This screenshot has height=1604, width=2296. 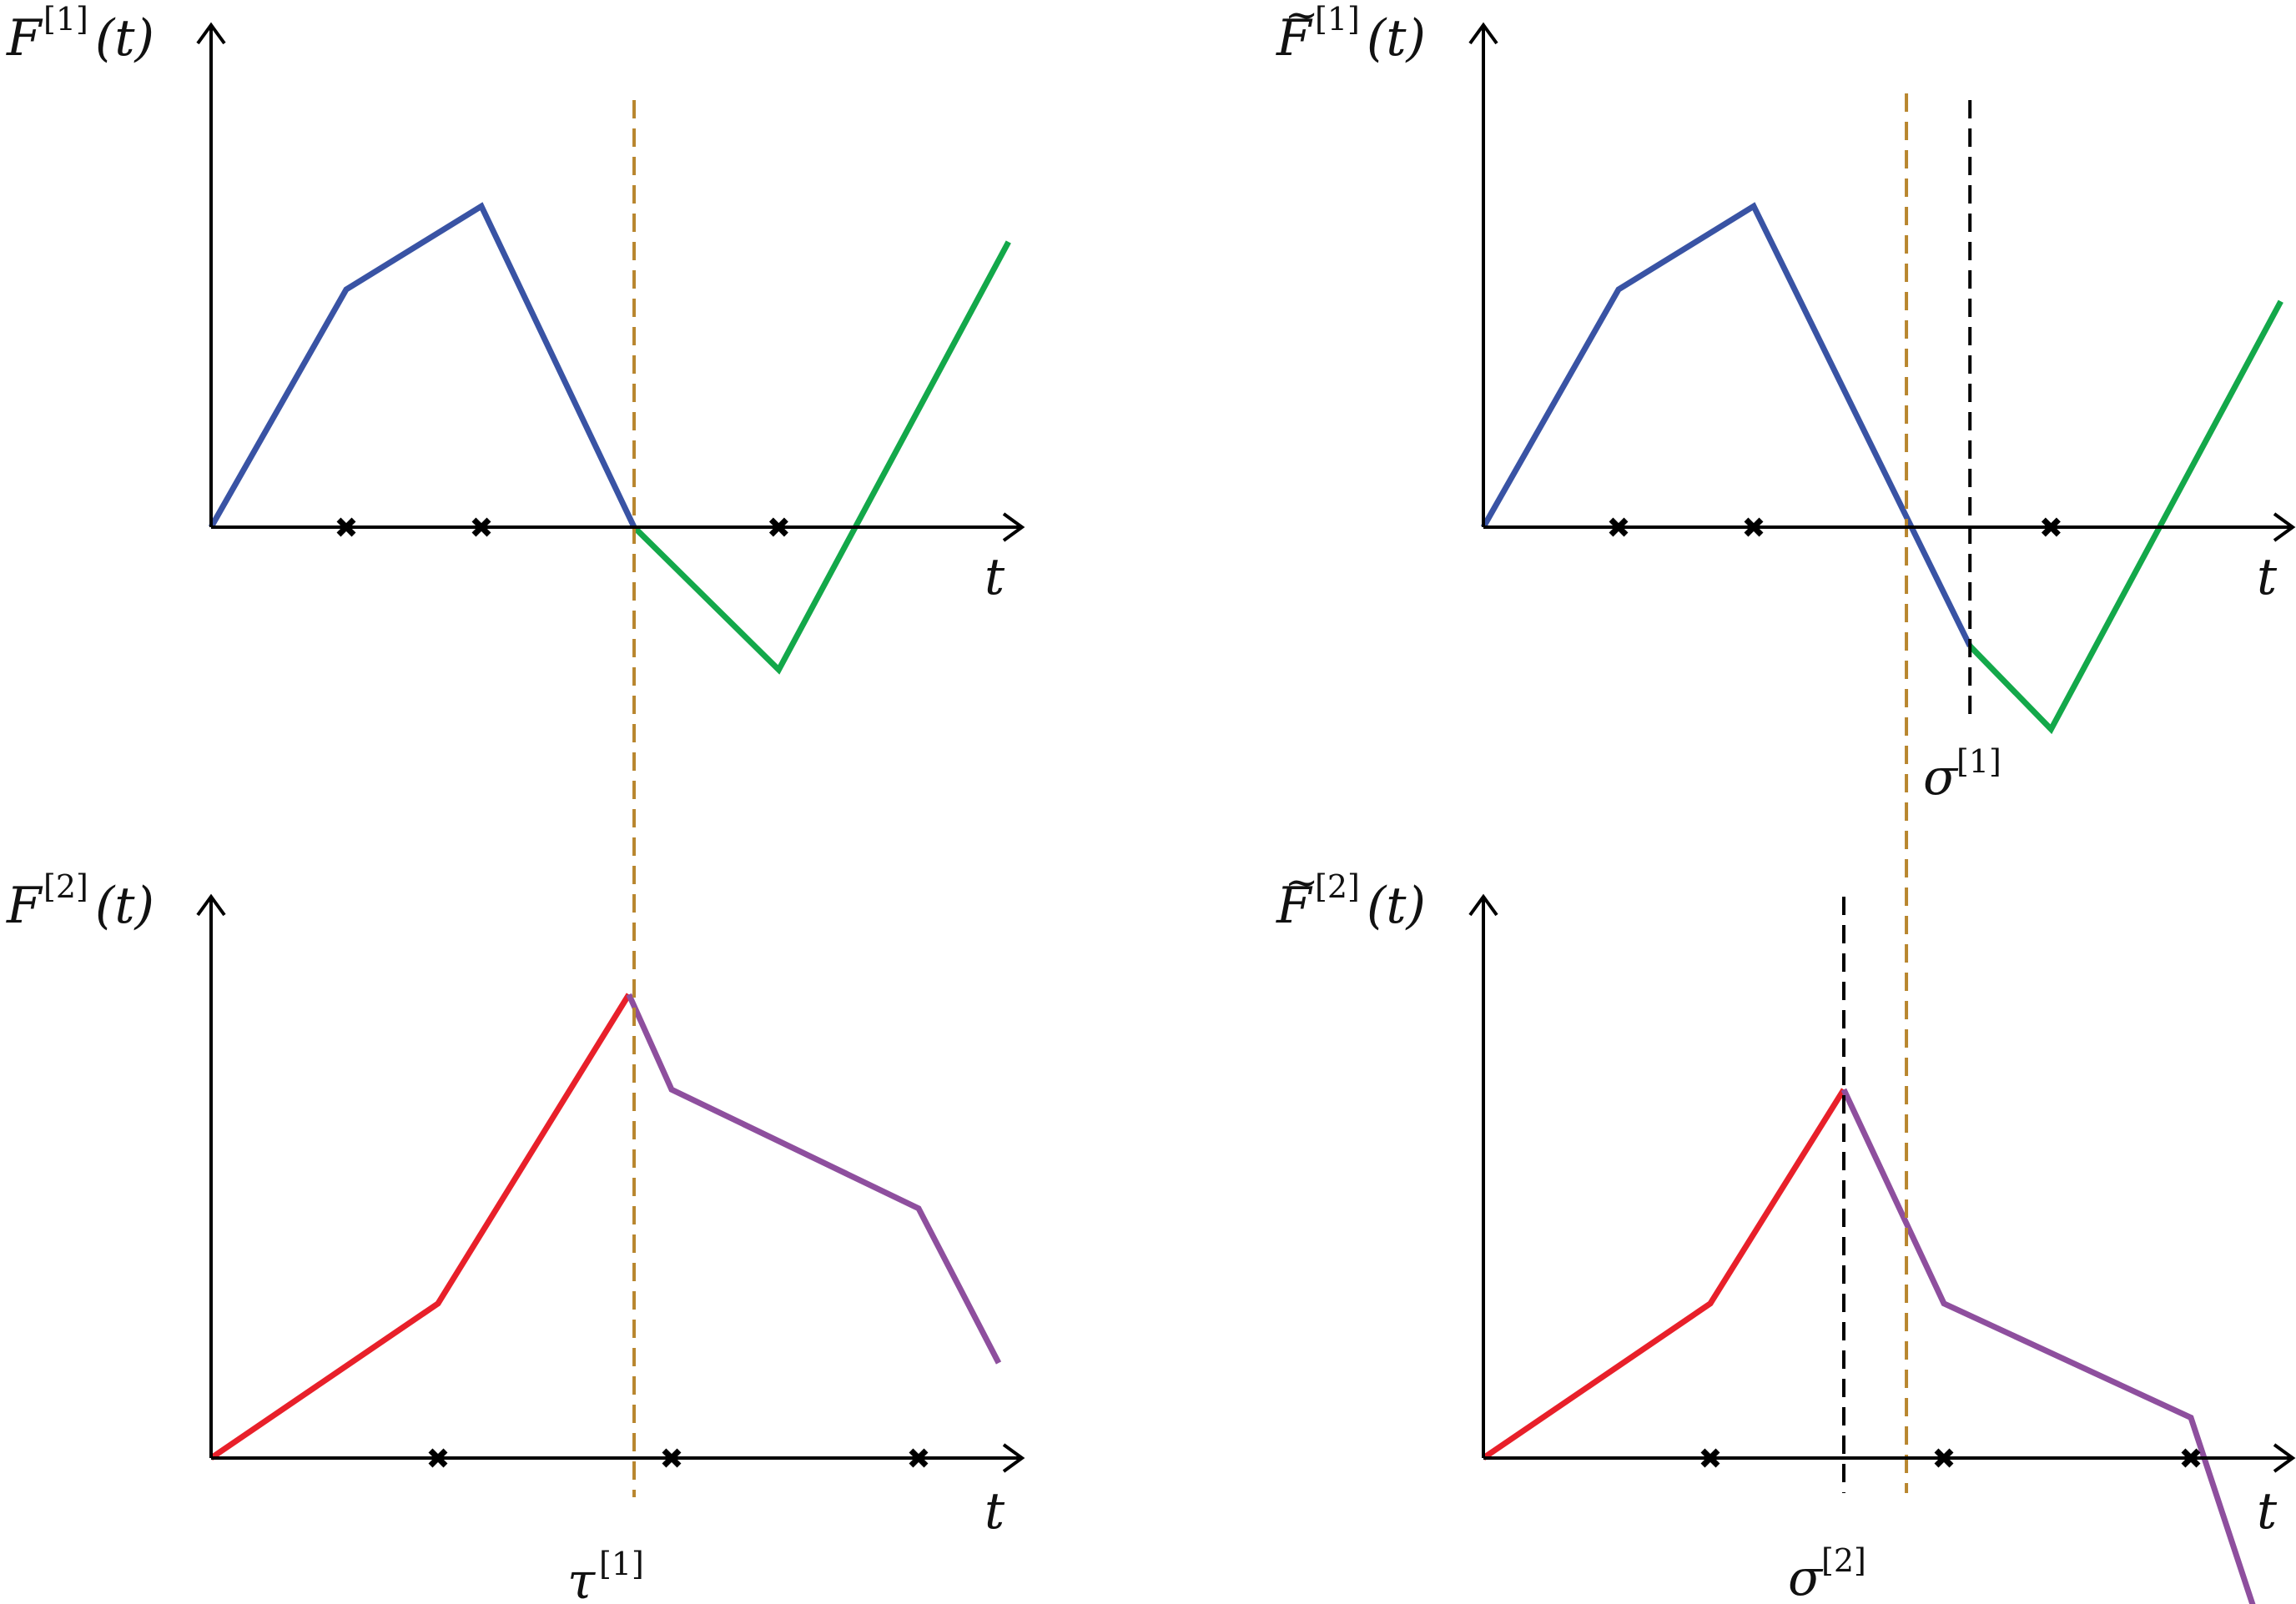 I want to click on bottom-left-curve-red, so click(x=420, y=1227).